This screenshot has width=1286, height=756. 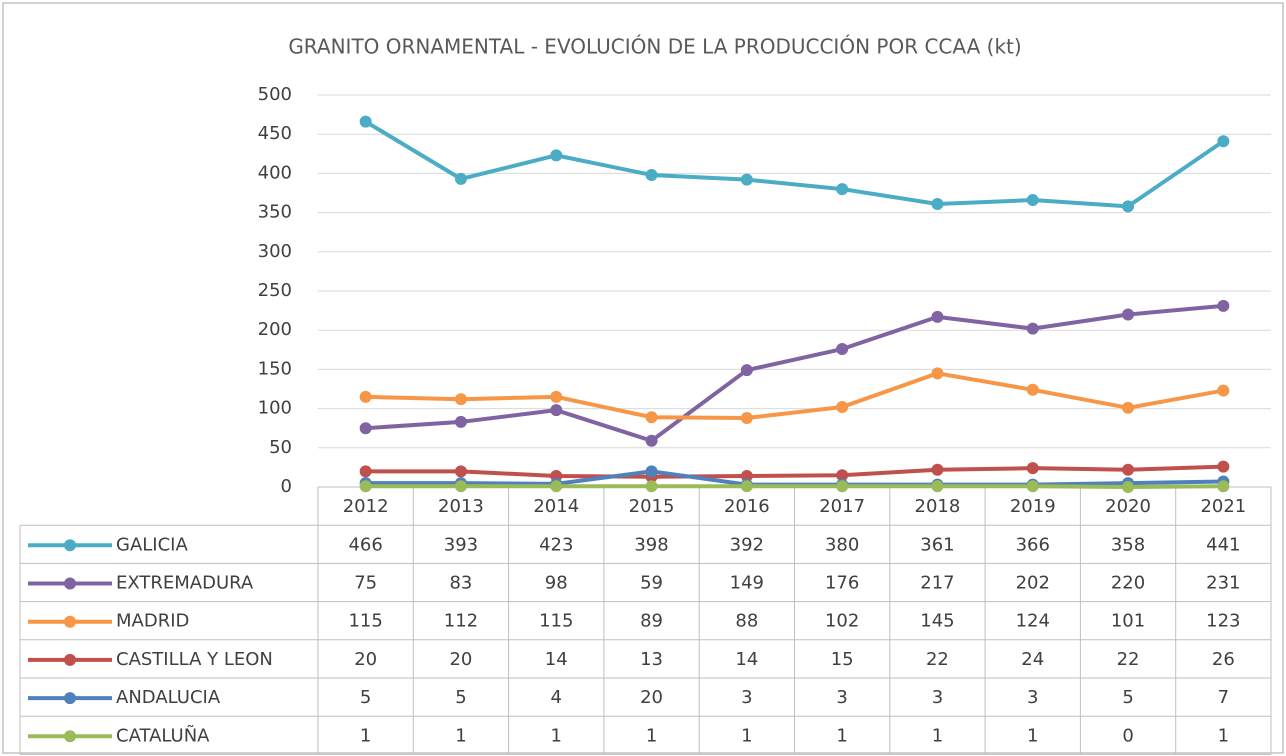 I want to click on table-value: 4, so click(x=556, y=697).